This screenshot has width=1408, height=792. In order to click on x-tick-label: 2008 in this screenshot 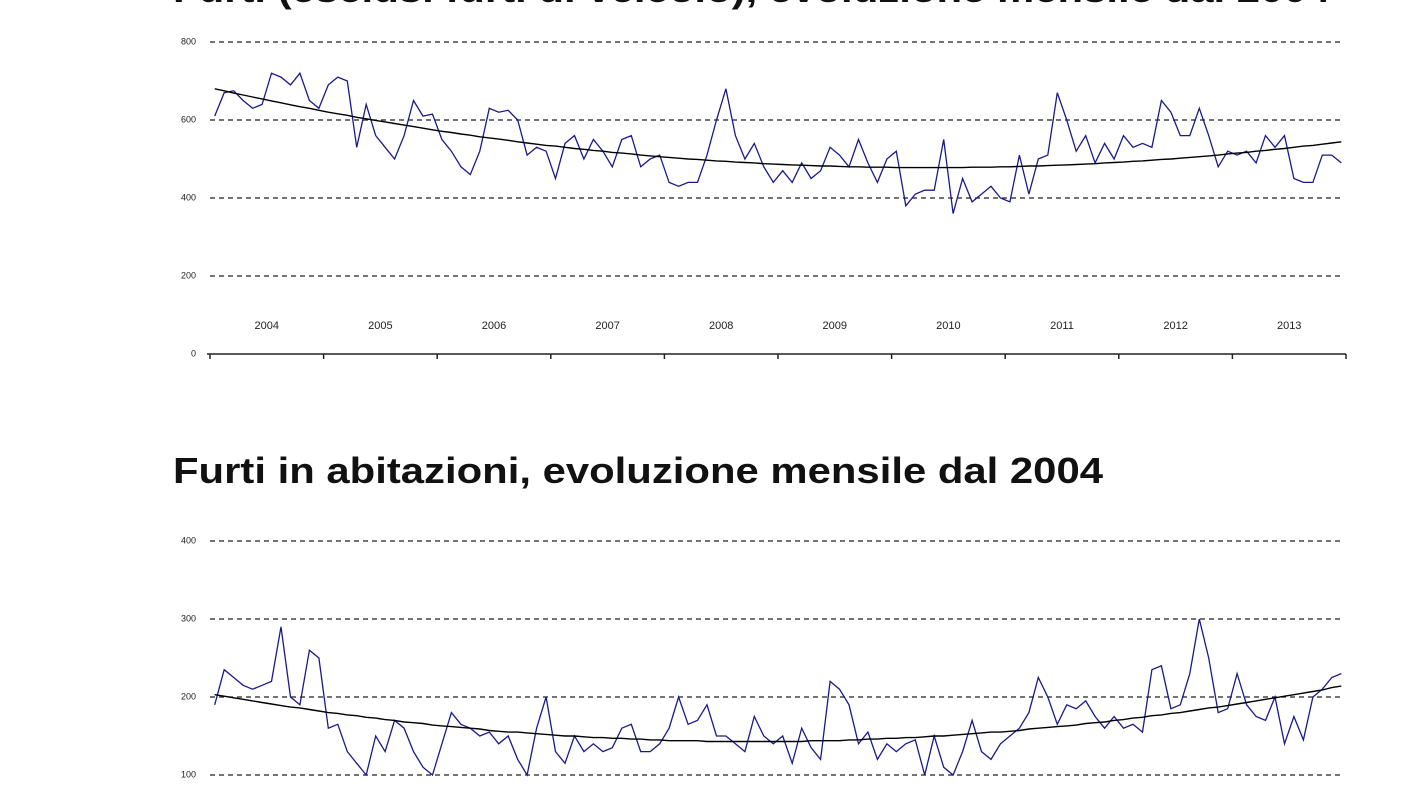, I will do `click(721, 326)`.